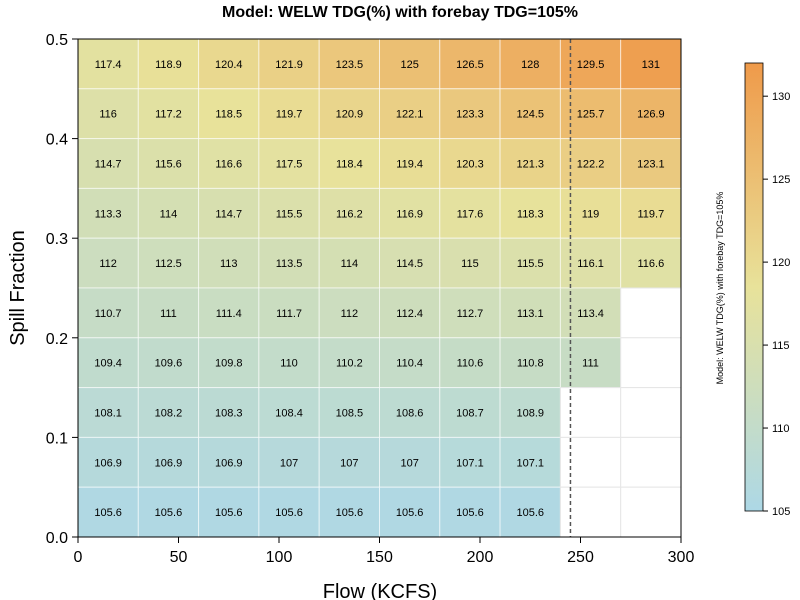  Describe the element at coordinates (776, 304) in the screenshot. I see `colorbar-ticks: 105 110 115 120 125 130` at that location.